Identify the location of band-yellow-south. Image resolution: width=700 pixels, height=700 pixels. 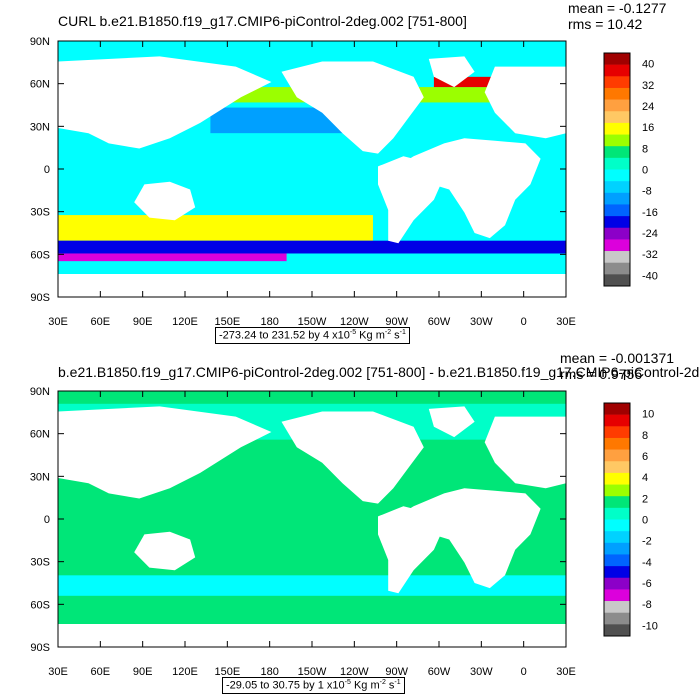
(215, 228).